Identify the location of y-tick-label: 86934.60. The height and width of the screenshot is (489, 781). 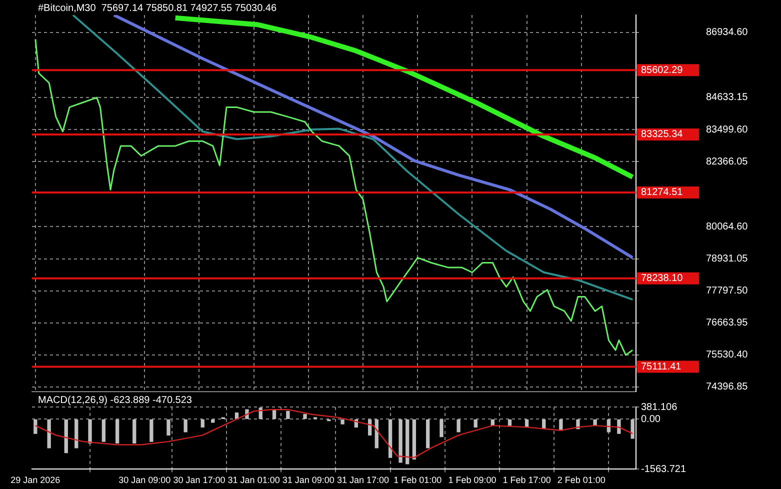
(727, 32).